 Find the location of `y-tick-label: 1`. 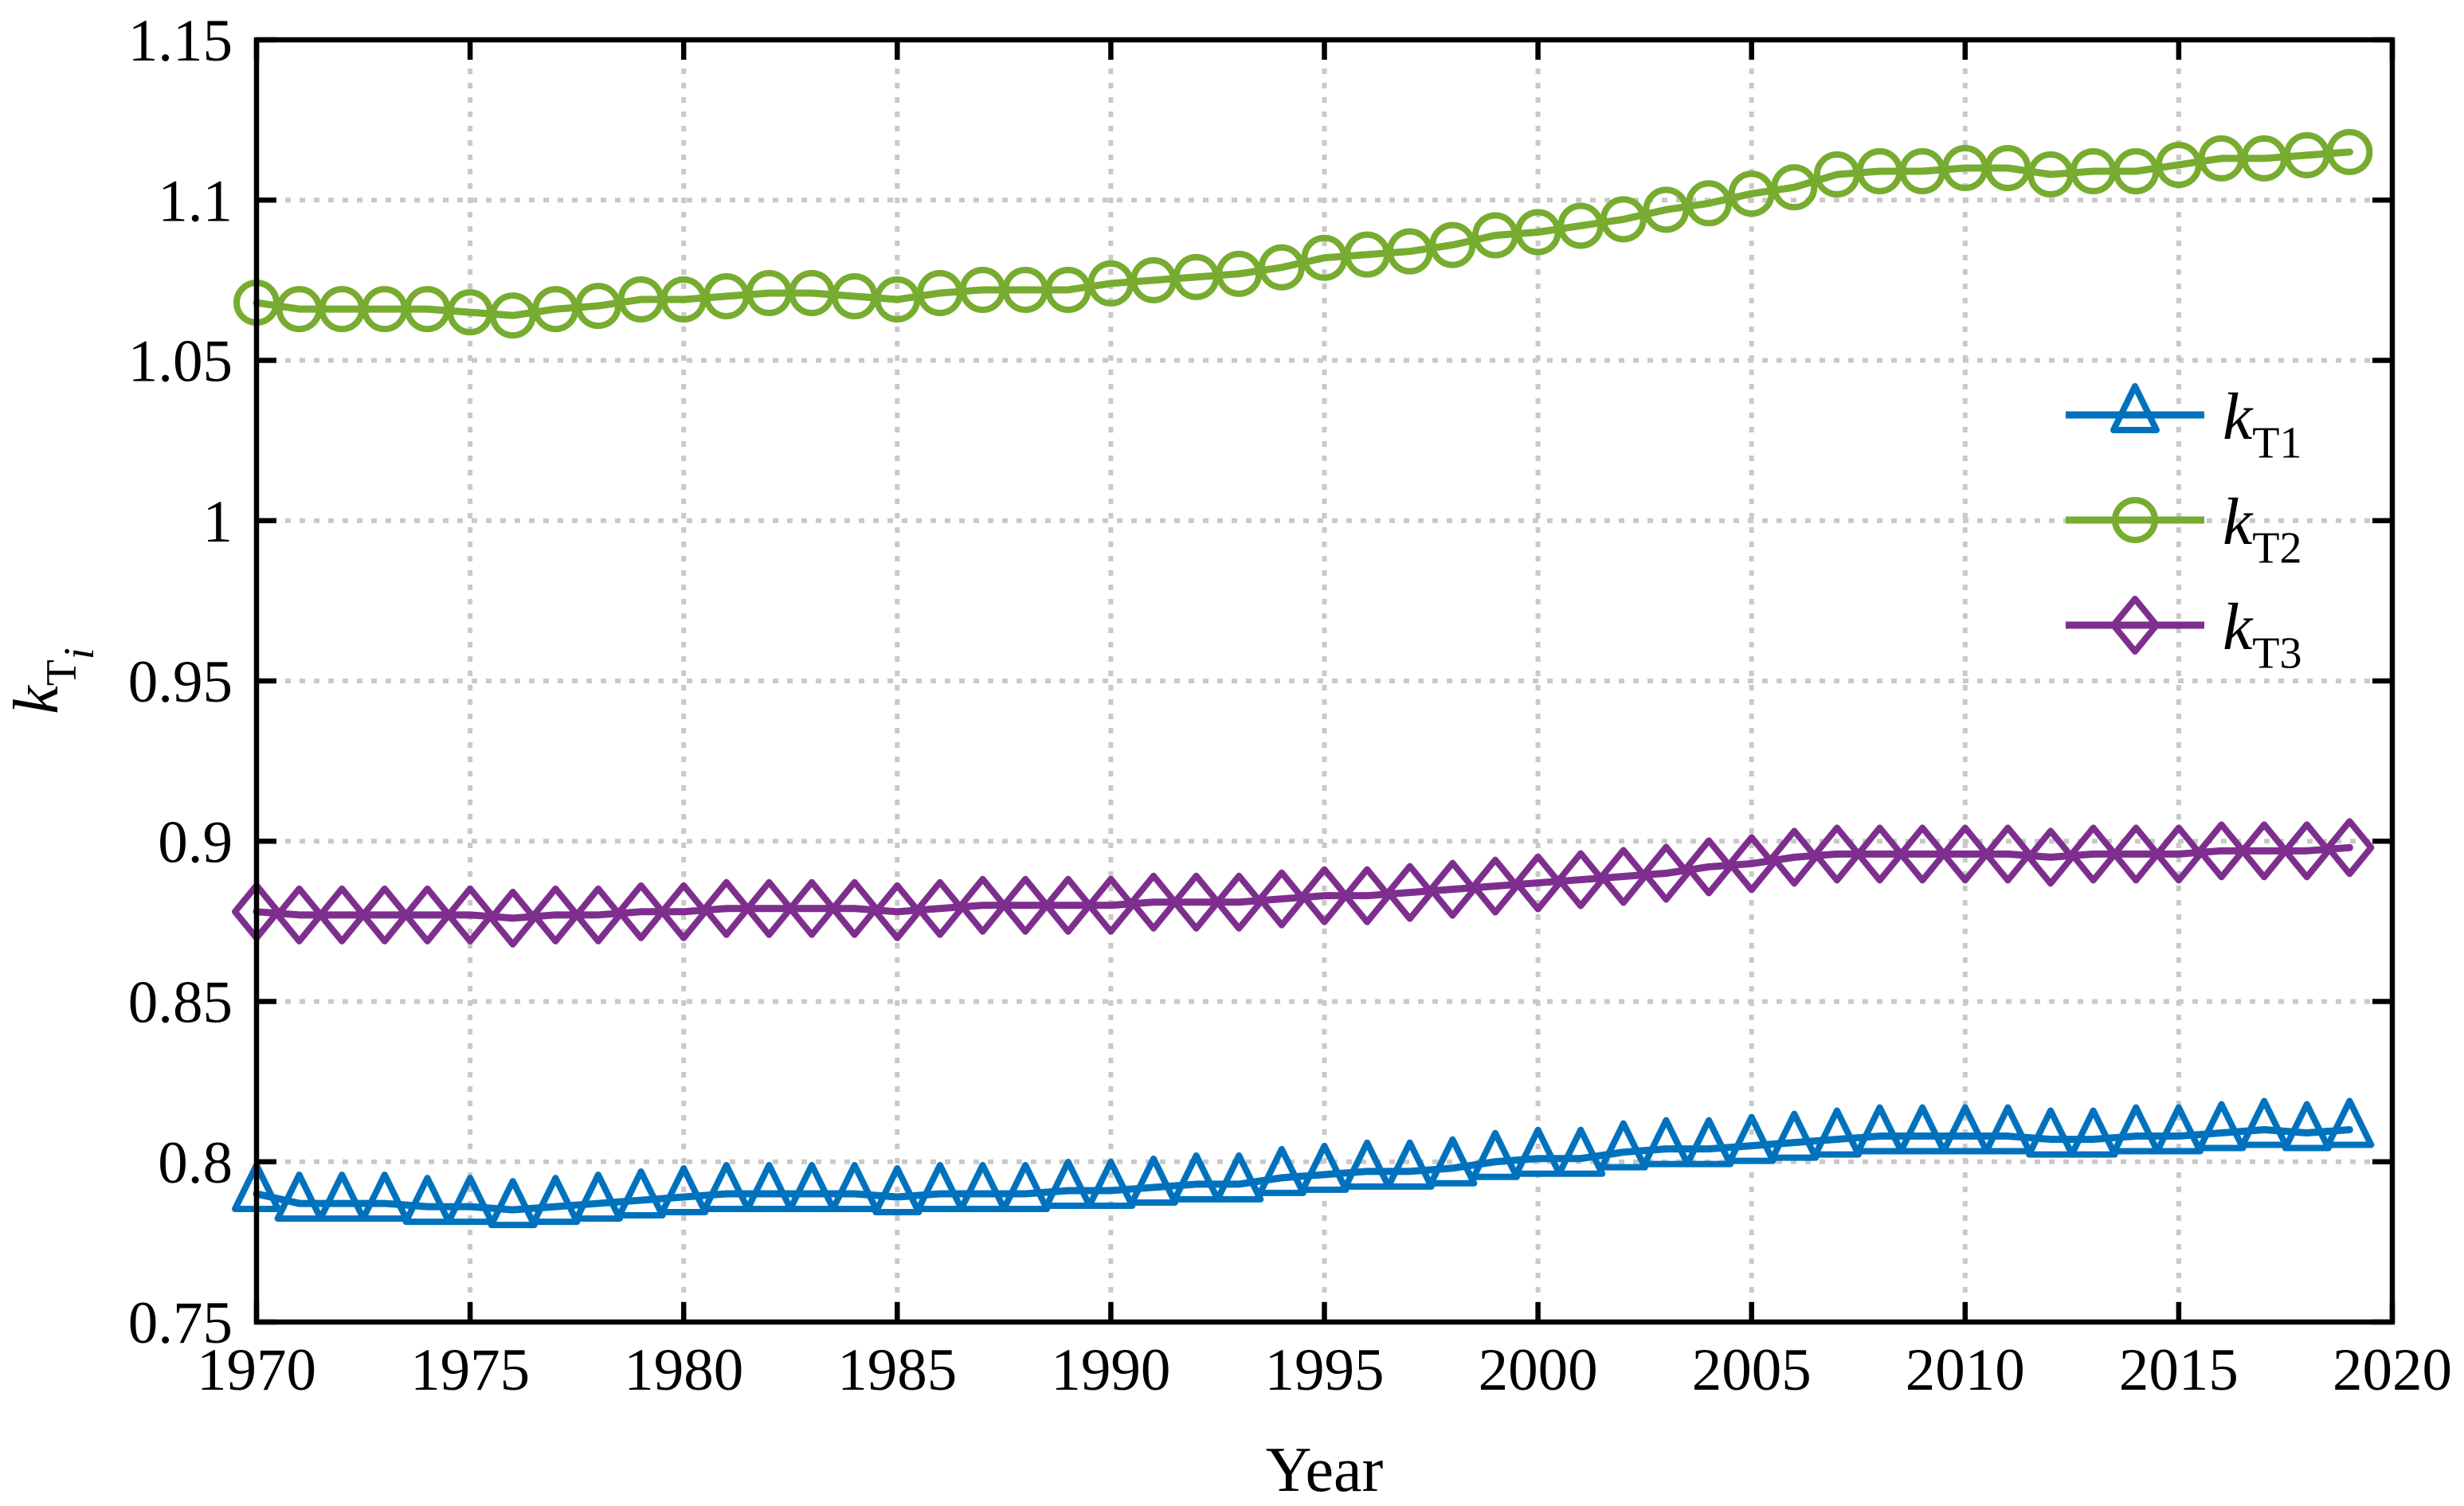

y-tick-label: 1 is located at coordinates (218, 522).